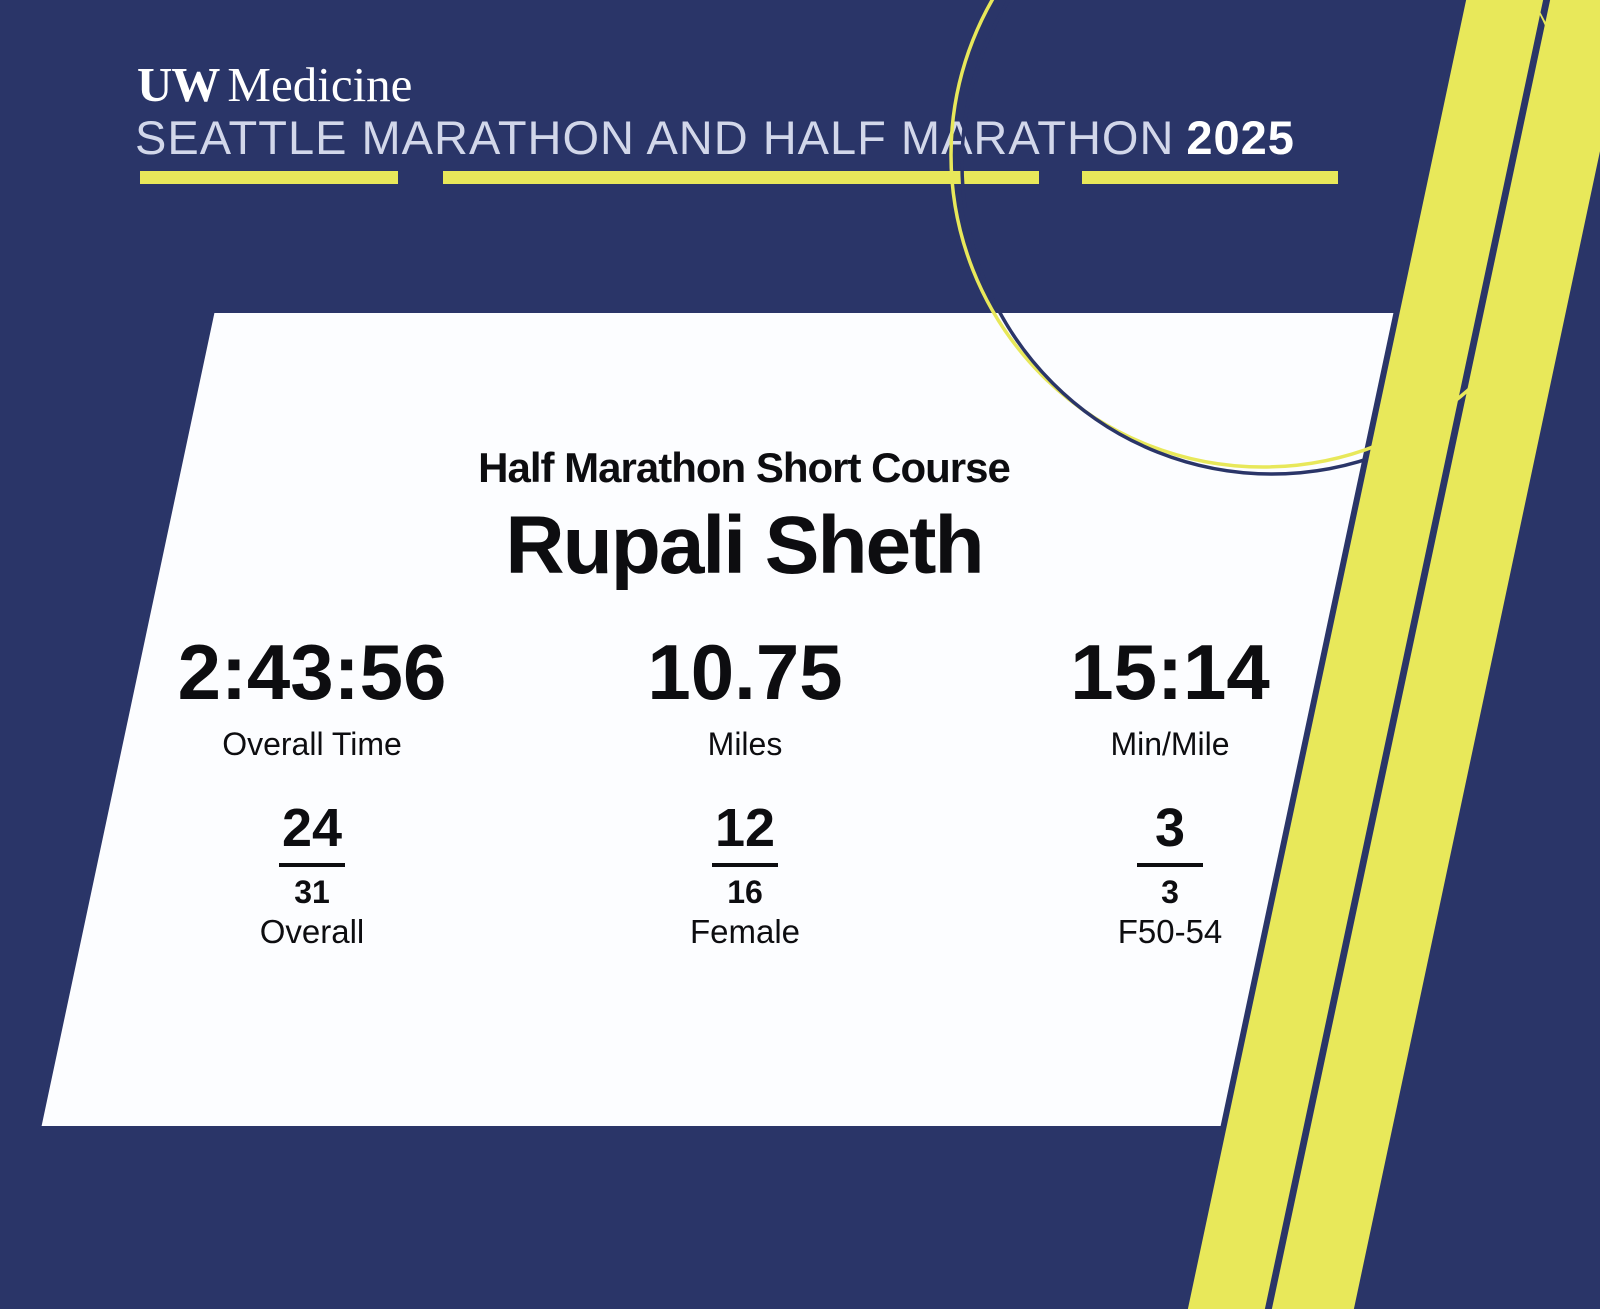  I want to click on rank-division: Female, so click(745, 931).